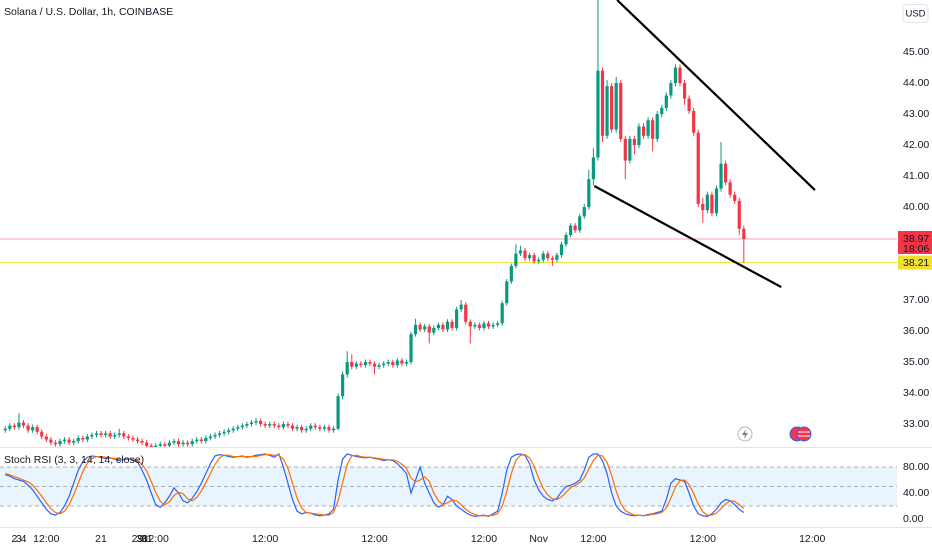  I want to click on x-tick-label: Nov, so click(538, 539).